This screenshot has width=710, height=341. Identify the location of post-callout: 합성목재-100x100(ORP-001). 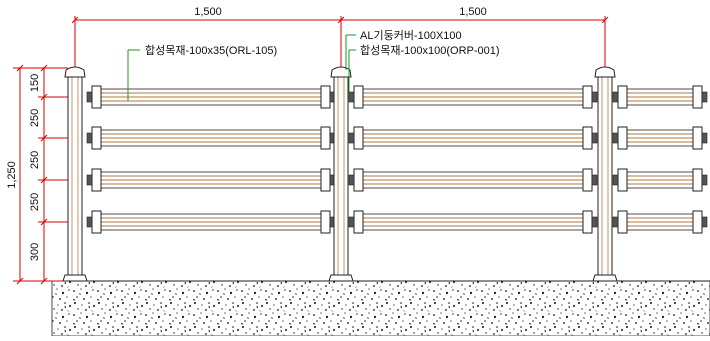
(430, 50).